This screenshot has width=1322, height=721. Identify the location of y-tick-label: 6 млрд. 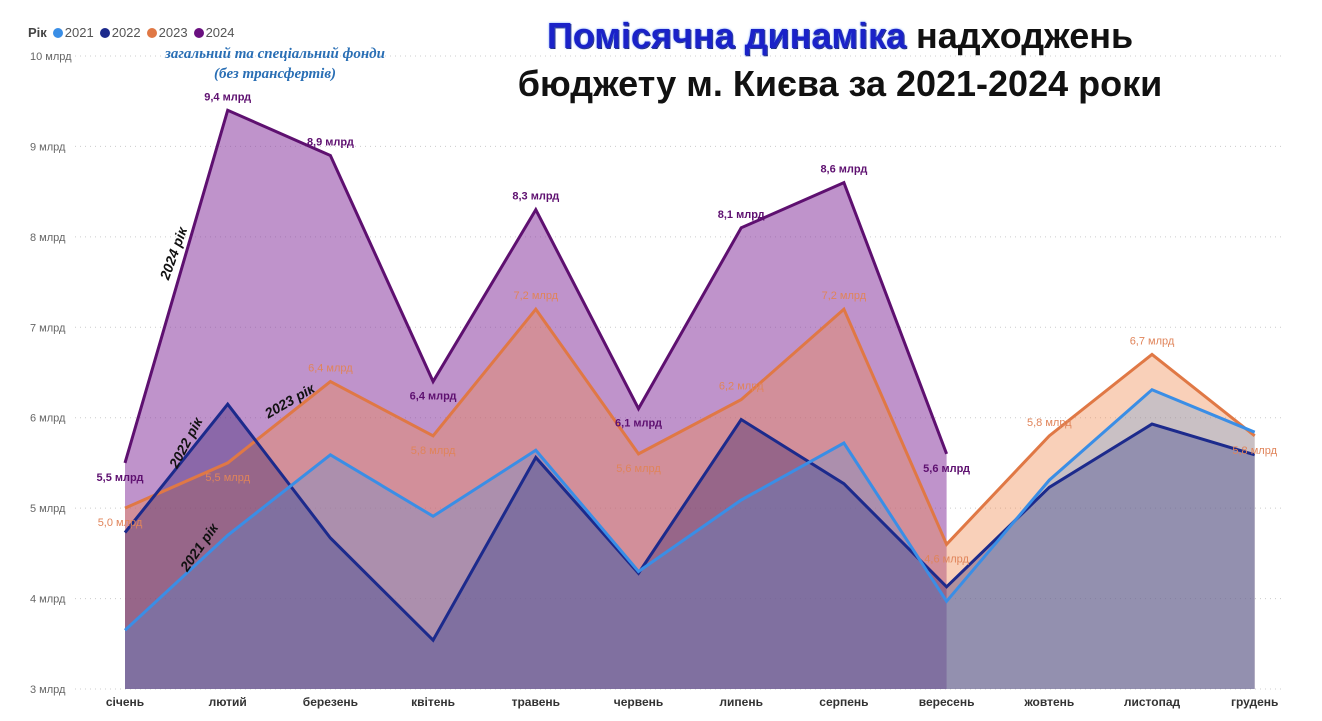
(48, 419).